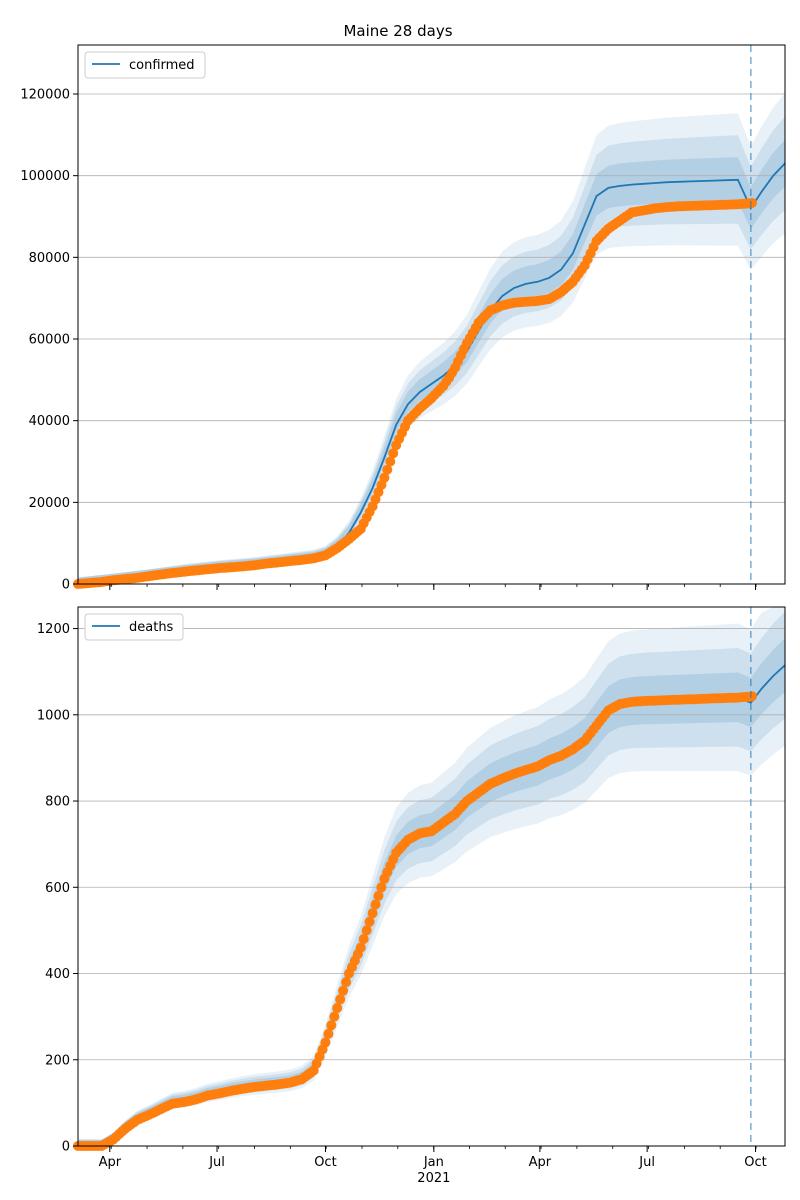  What do you see at coordinates (49, 421) in the screenshot?
I see `y-tick-label: 40000` at bounding box center [49, 421].